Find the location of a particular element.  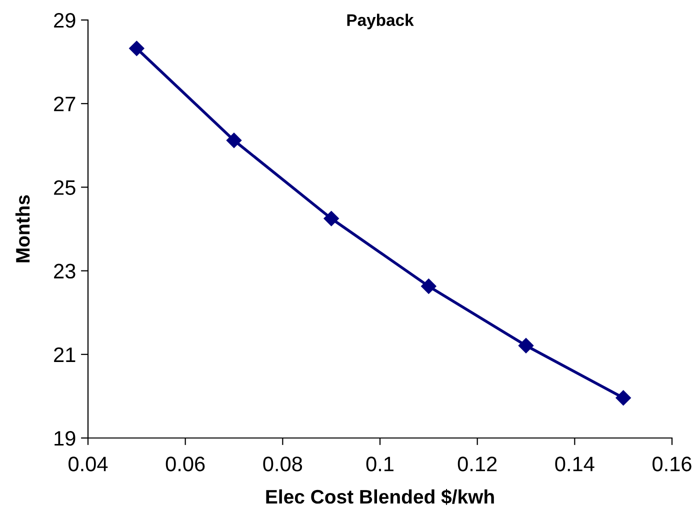

x-tick-label: 0.04 is located at coordinates (88, 464).